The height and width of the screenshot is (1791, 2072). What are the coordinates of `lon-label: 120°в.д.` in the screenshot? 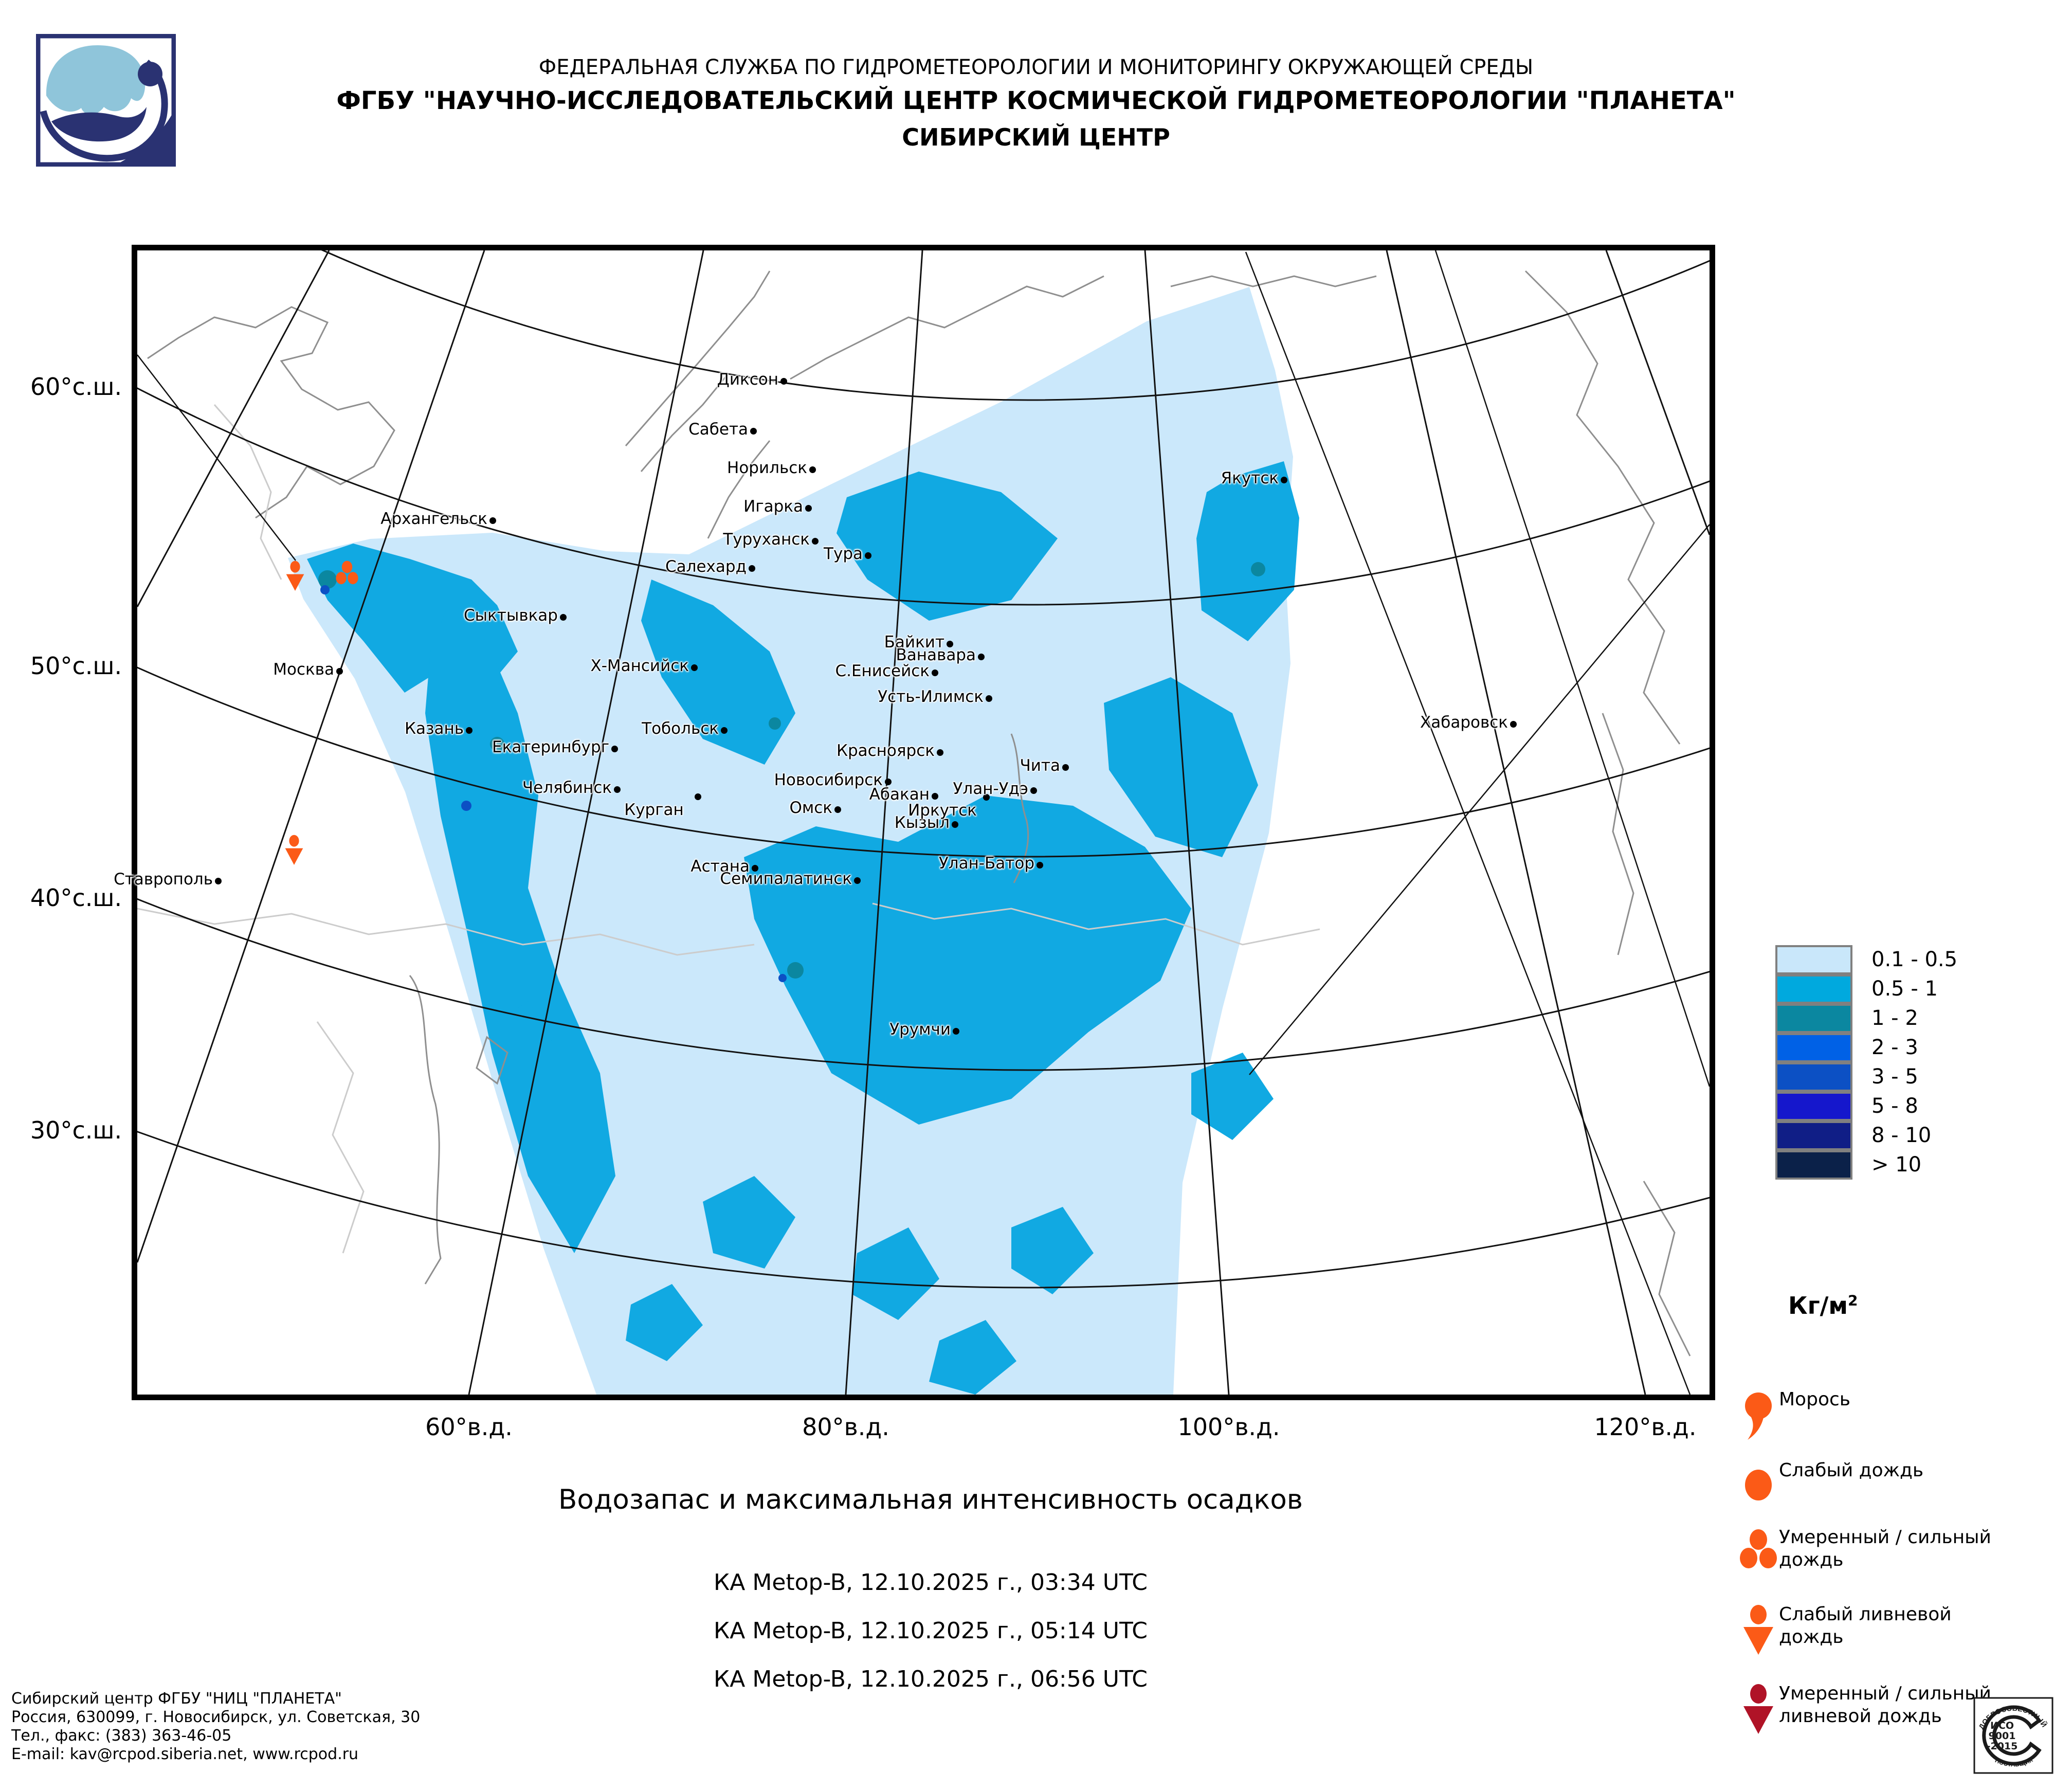 It's located at (1645, 1427).